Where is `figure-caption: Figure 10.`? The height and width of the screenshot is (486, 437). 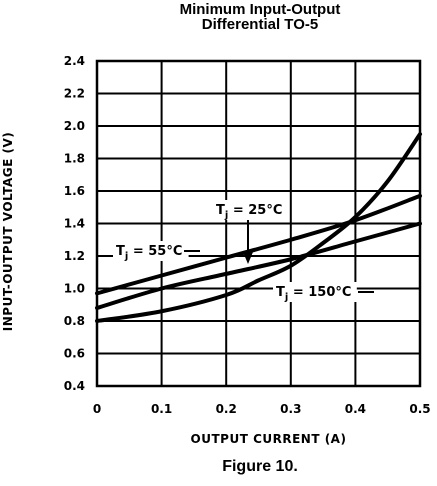 figure-caption: Figure 10. is located at coordinates (260, 466).